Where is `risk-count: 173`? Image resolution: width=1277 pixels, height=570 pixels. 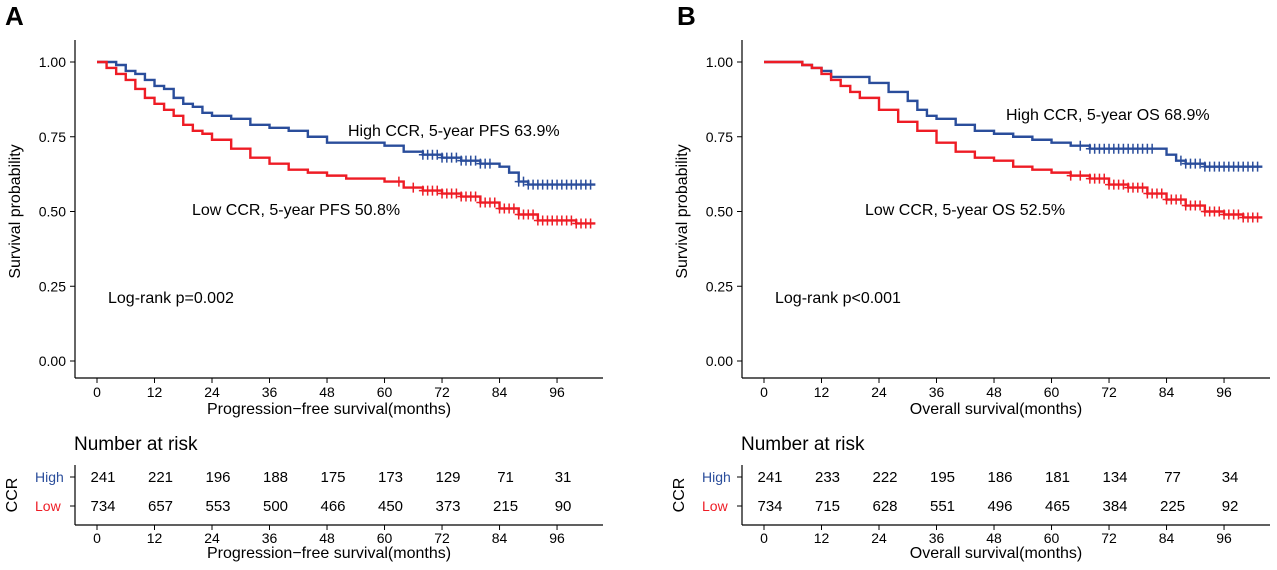 risk-count: 173 is located at coordinates (390, 477).